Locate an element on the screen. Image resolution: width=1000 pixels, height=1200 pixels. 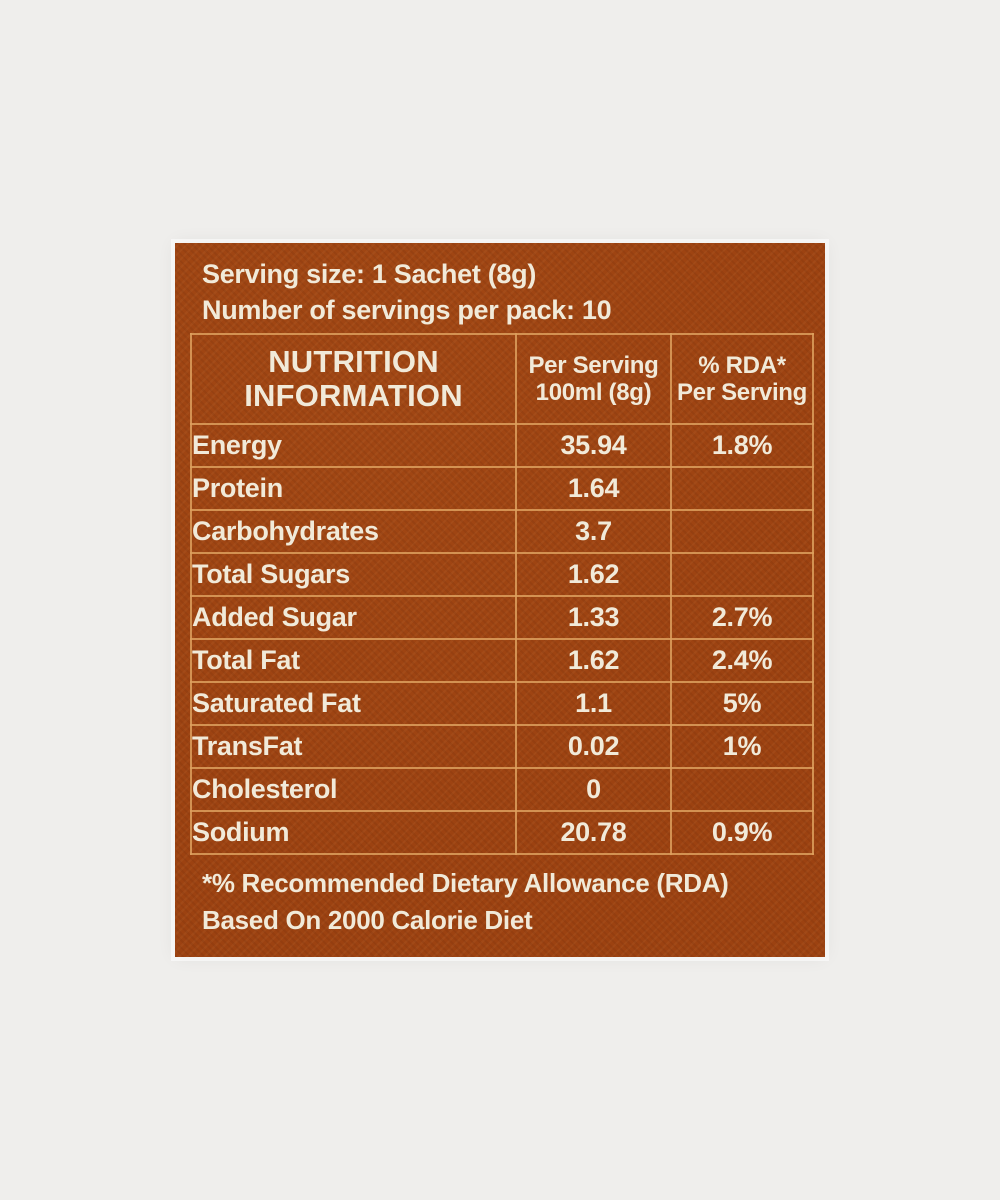
row-added-sugar: Added Sugar 1.33 2.7% is located at coordinates (502, 617).